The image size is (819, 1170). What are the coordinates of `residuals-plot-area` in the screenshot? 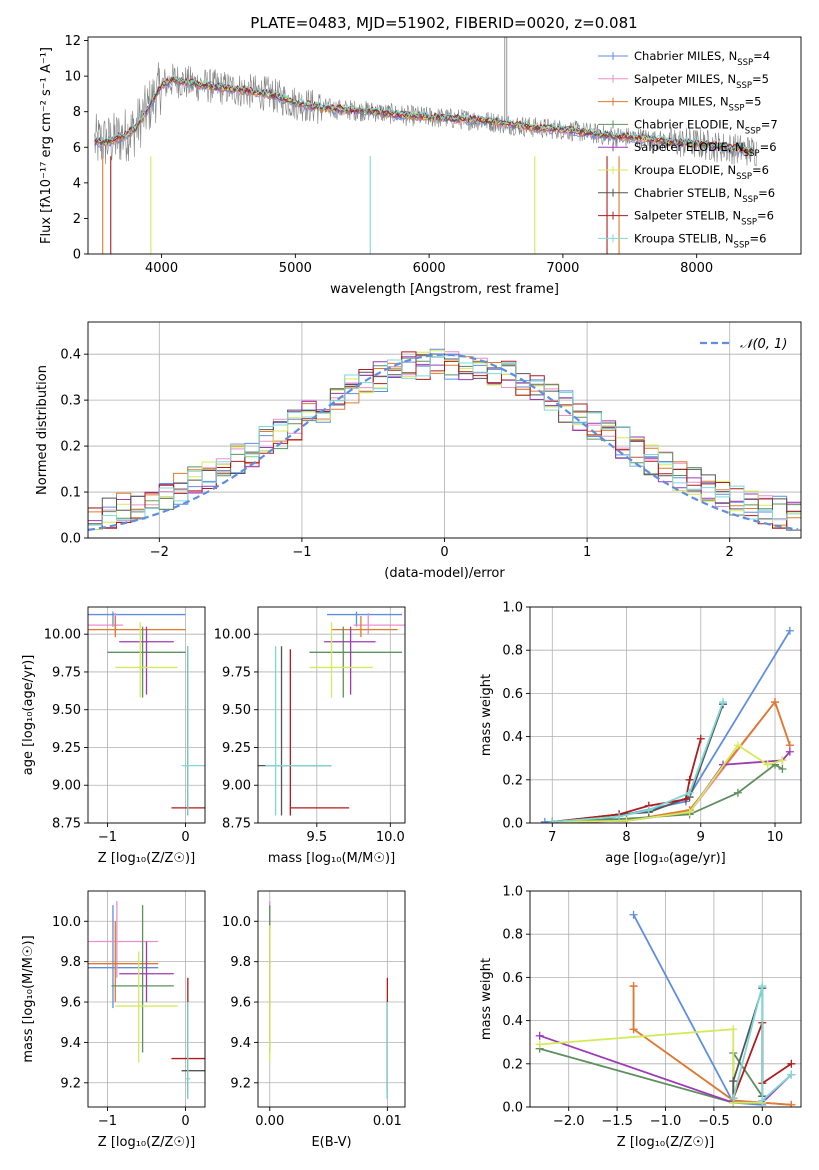 It's located at (444, 443).